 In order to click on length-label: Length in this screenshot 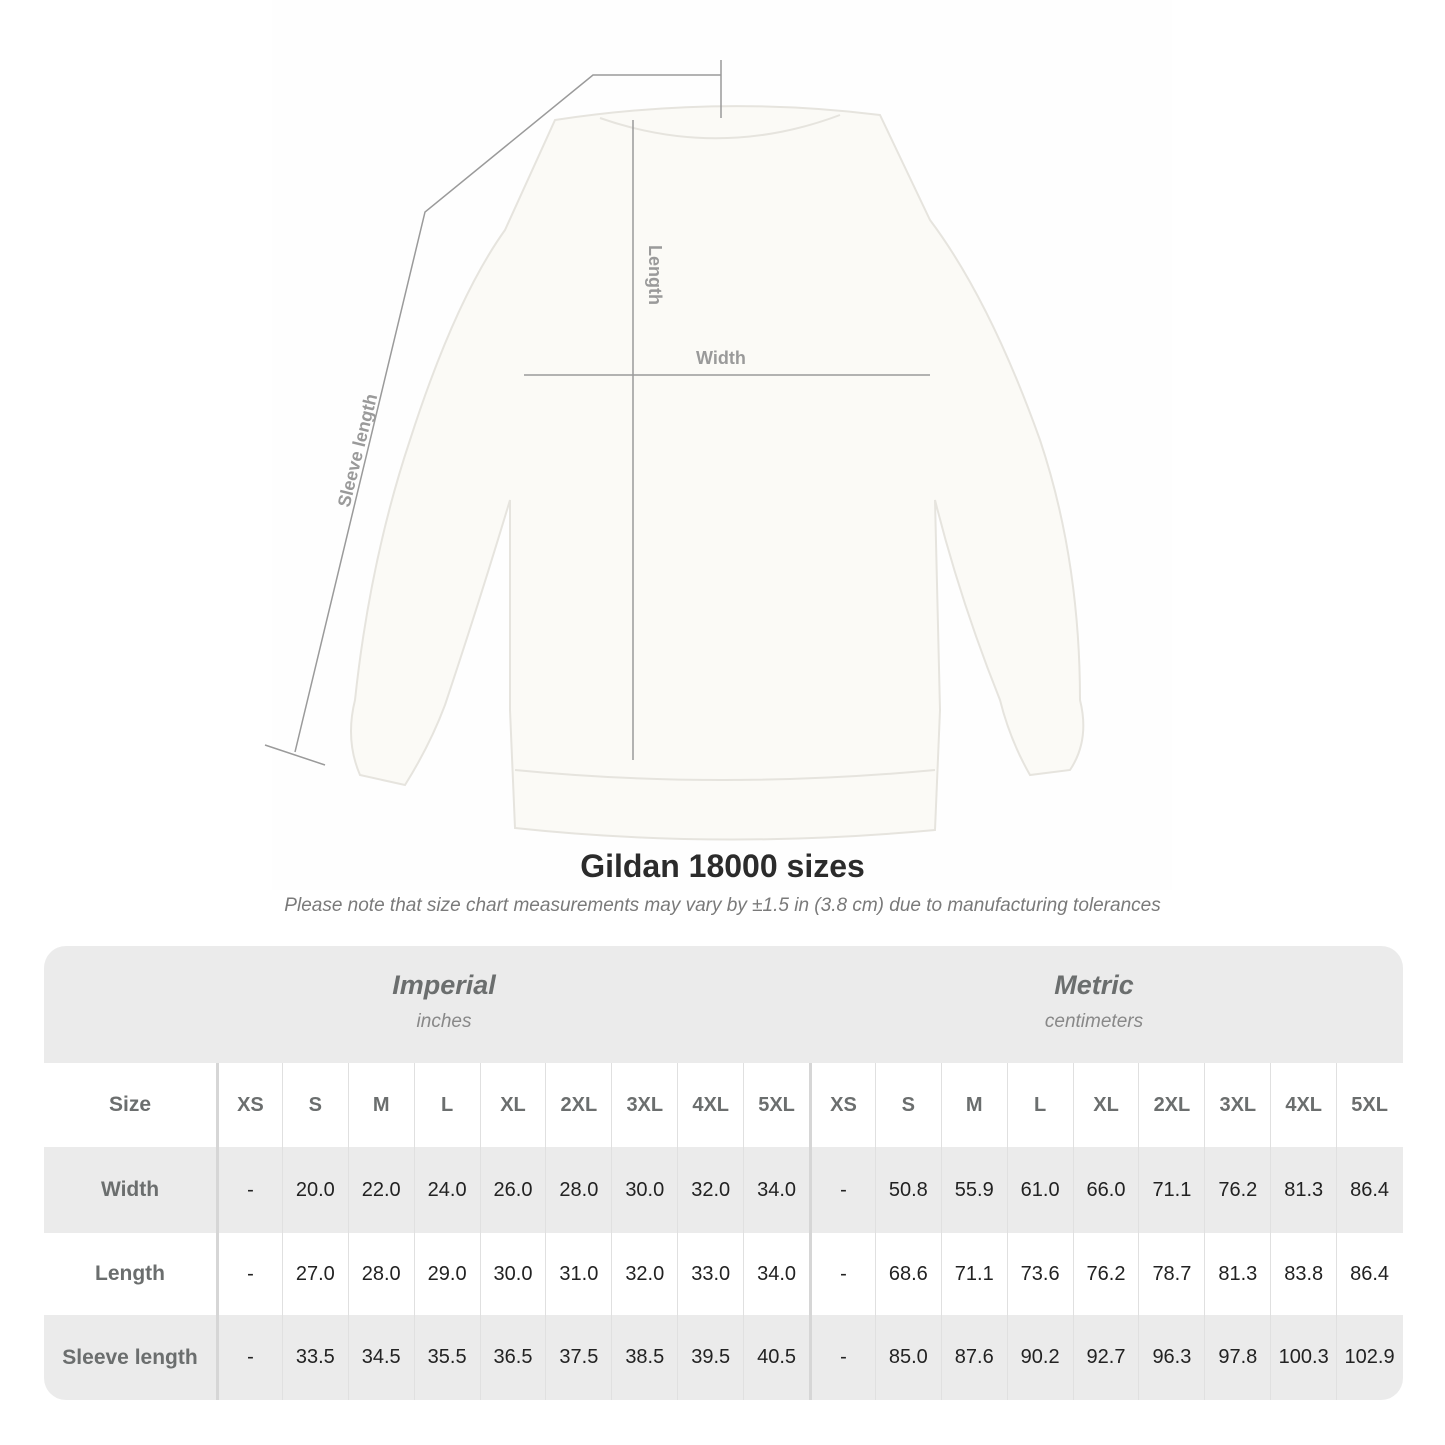, I will do `click(655, 275)`.